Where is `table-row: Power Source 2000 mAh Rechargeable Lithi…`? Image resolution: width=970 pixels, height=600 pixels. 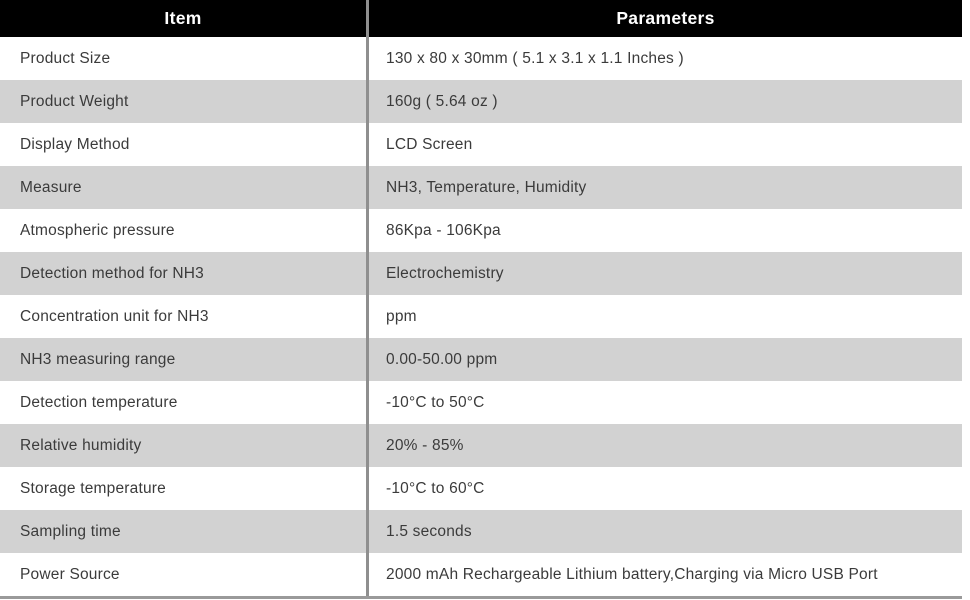
table-row: Power Source 2000 mAh Rechargeable Lithi… is located at coordinates (481, 574).